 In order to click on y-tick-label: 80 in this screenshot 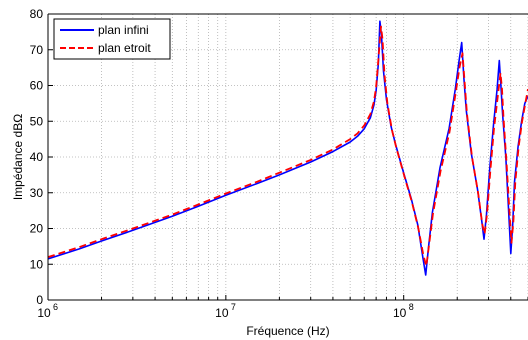, I will do `click(37, 14)`.